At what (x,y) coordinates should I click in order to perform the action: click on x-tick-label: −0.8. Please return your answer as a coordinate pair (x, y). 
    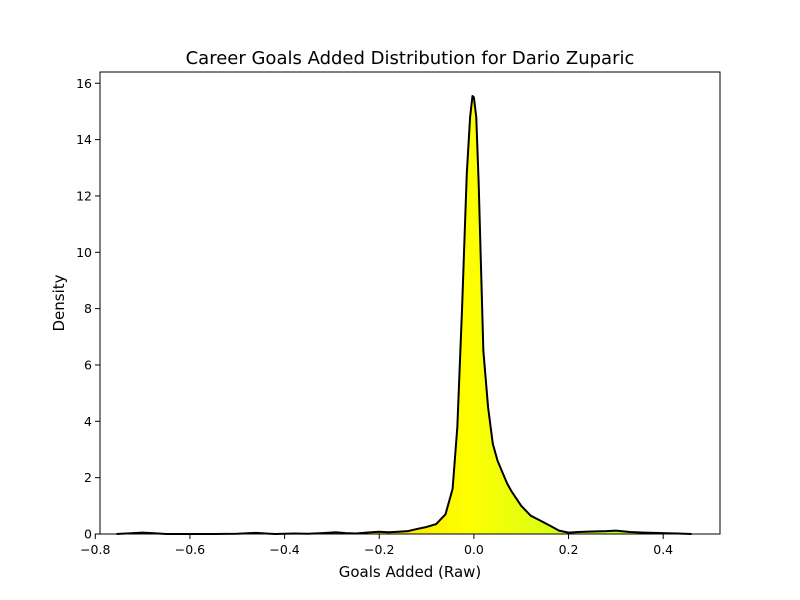
    Looking at the image, I should click on (95, 549).